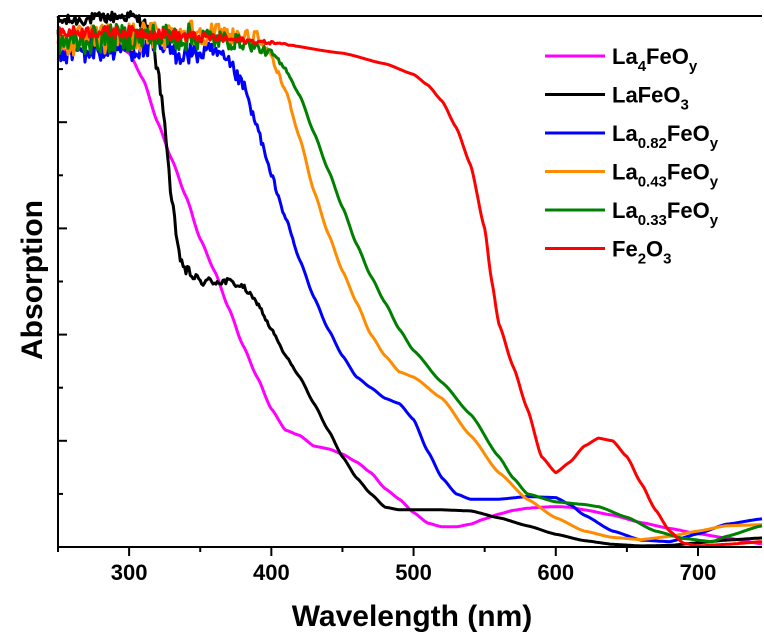 This screenshot has width=764, height=637. Describe the element at coordinates (32, 280) in the screenshot. I see `y-axis-label: Absorption` at that location.